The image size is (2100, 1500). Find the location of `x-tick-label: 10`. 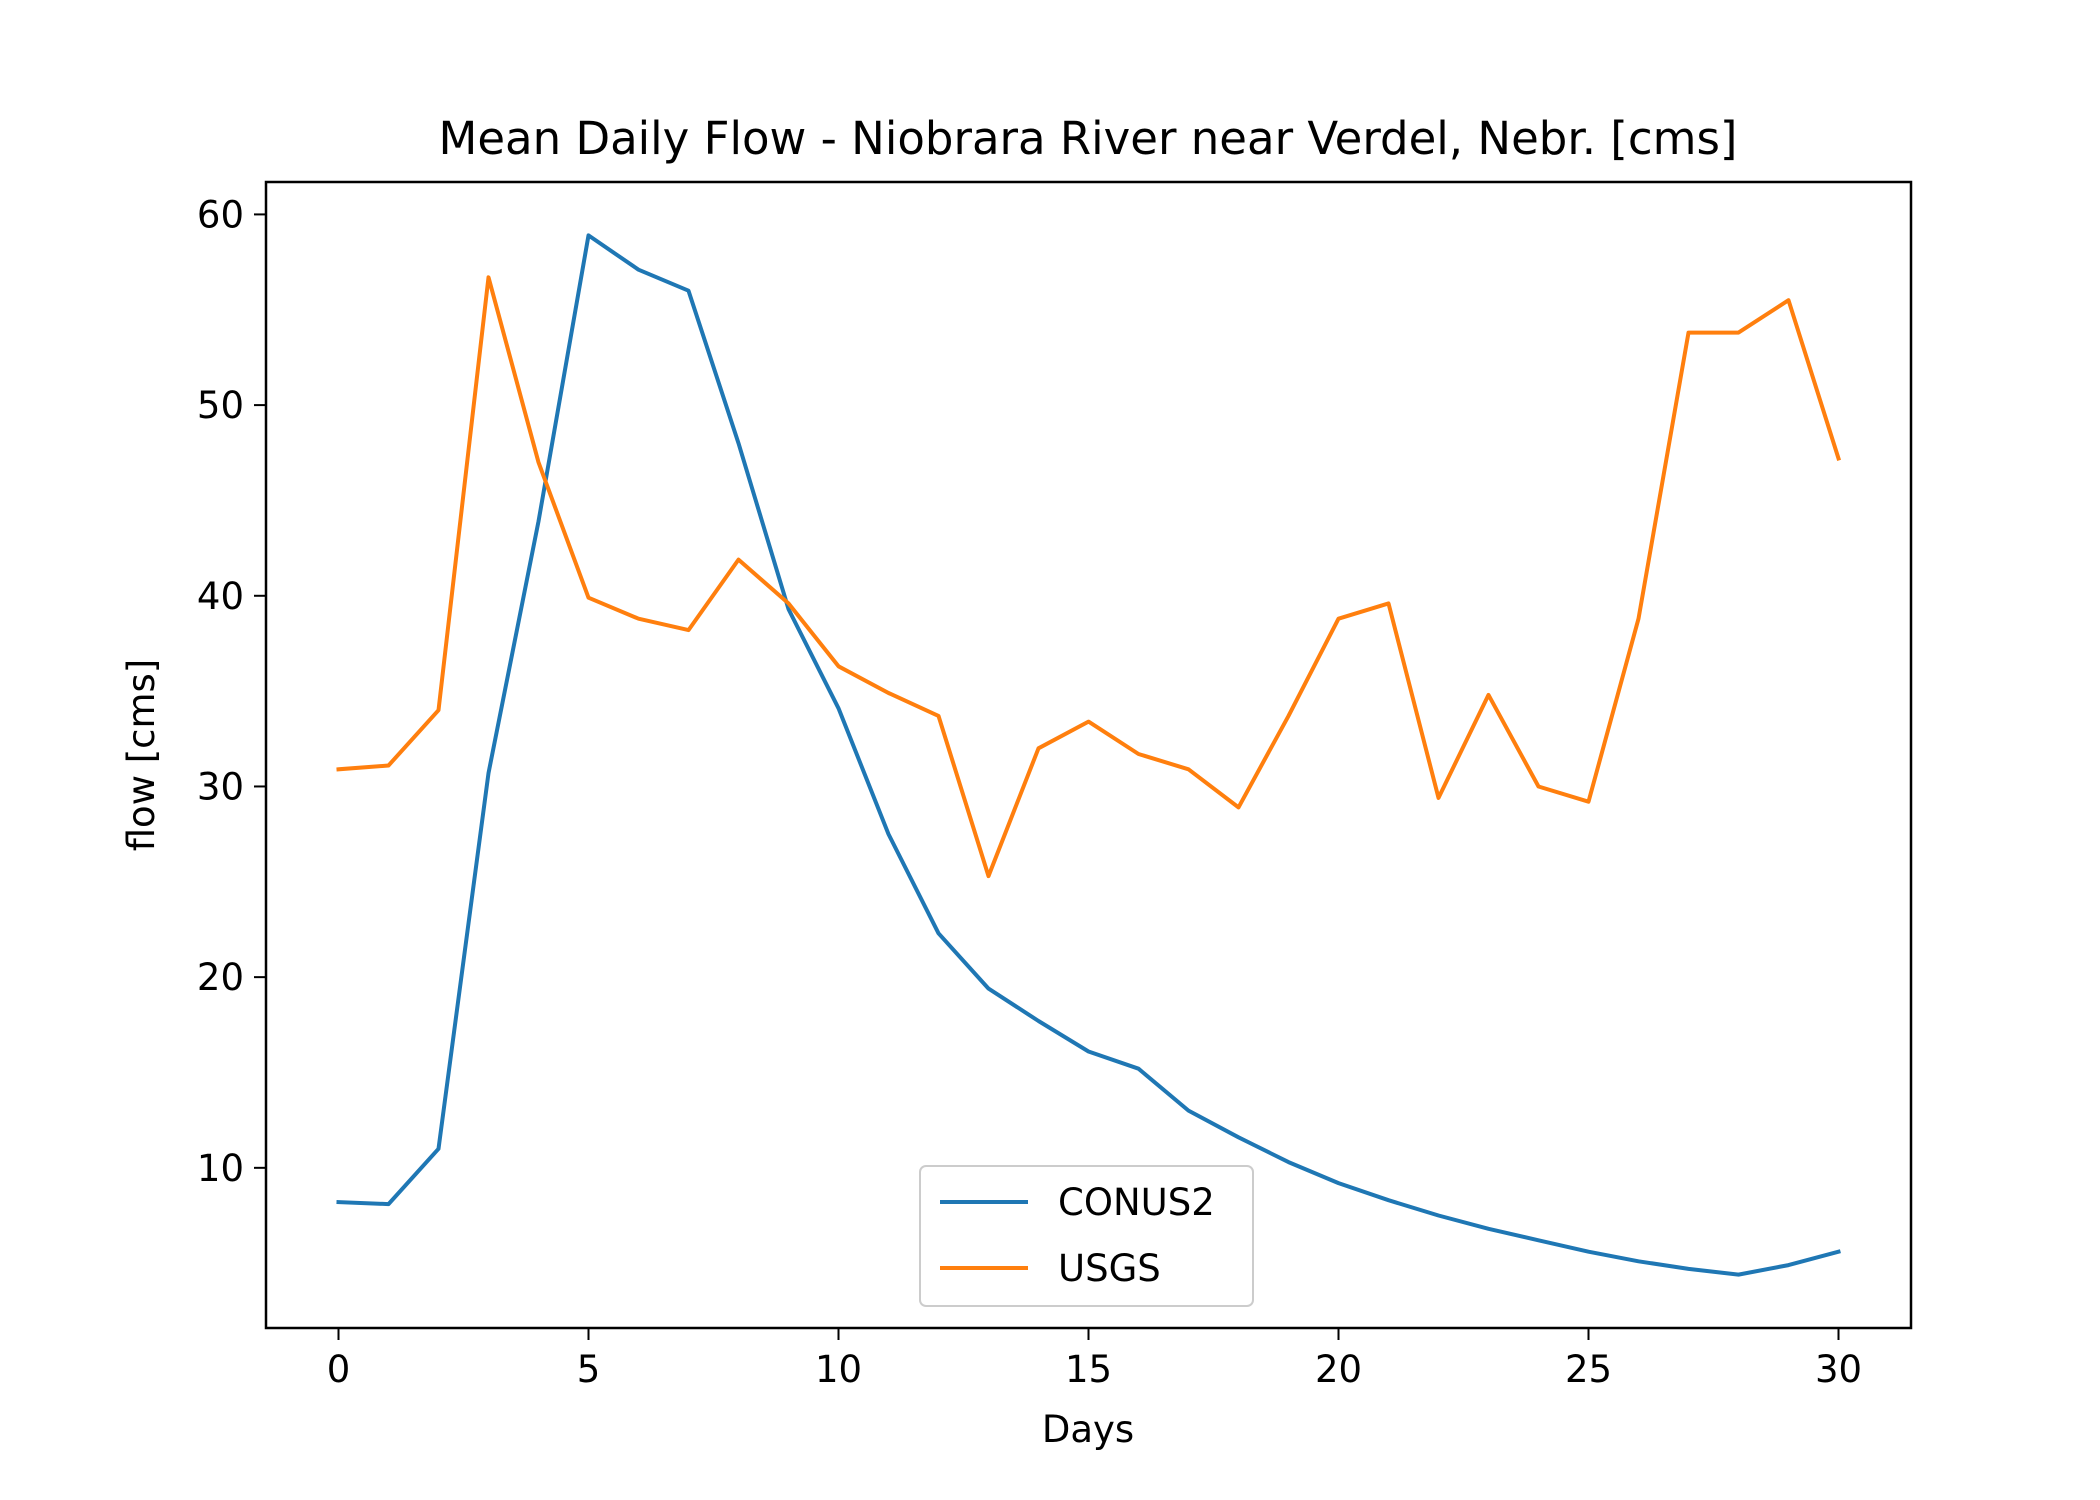

x-tick-label: 10 is located at coordinates (838, 1369).